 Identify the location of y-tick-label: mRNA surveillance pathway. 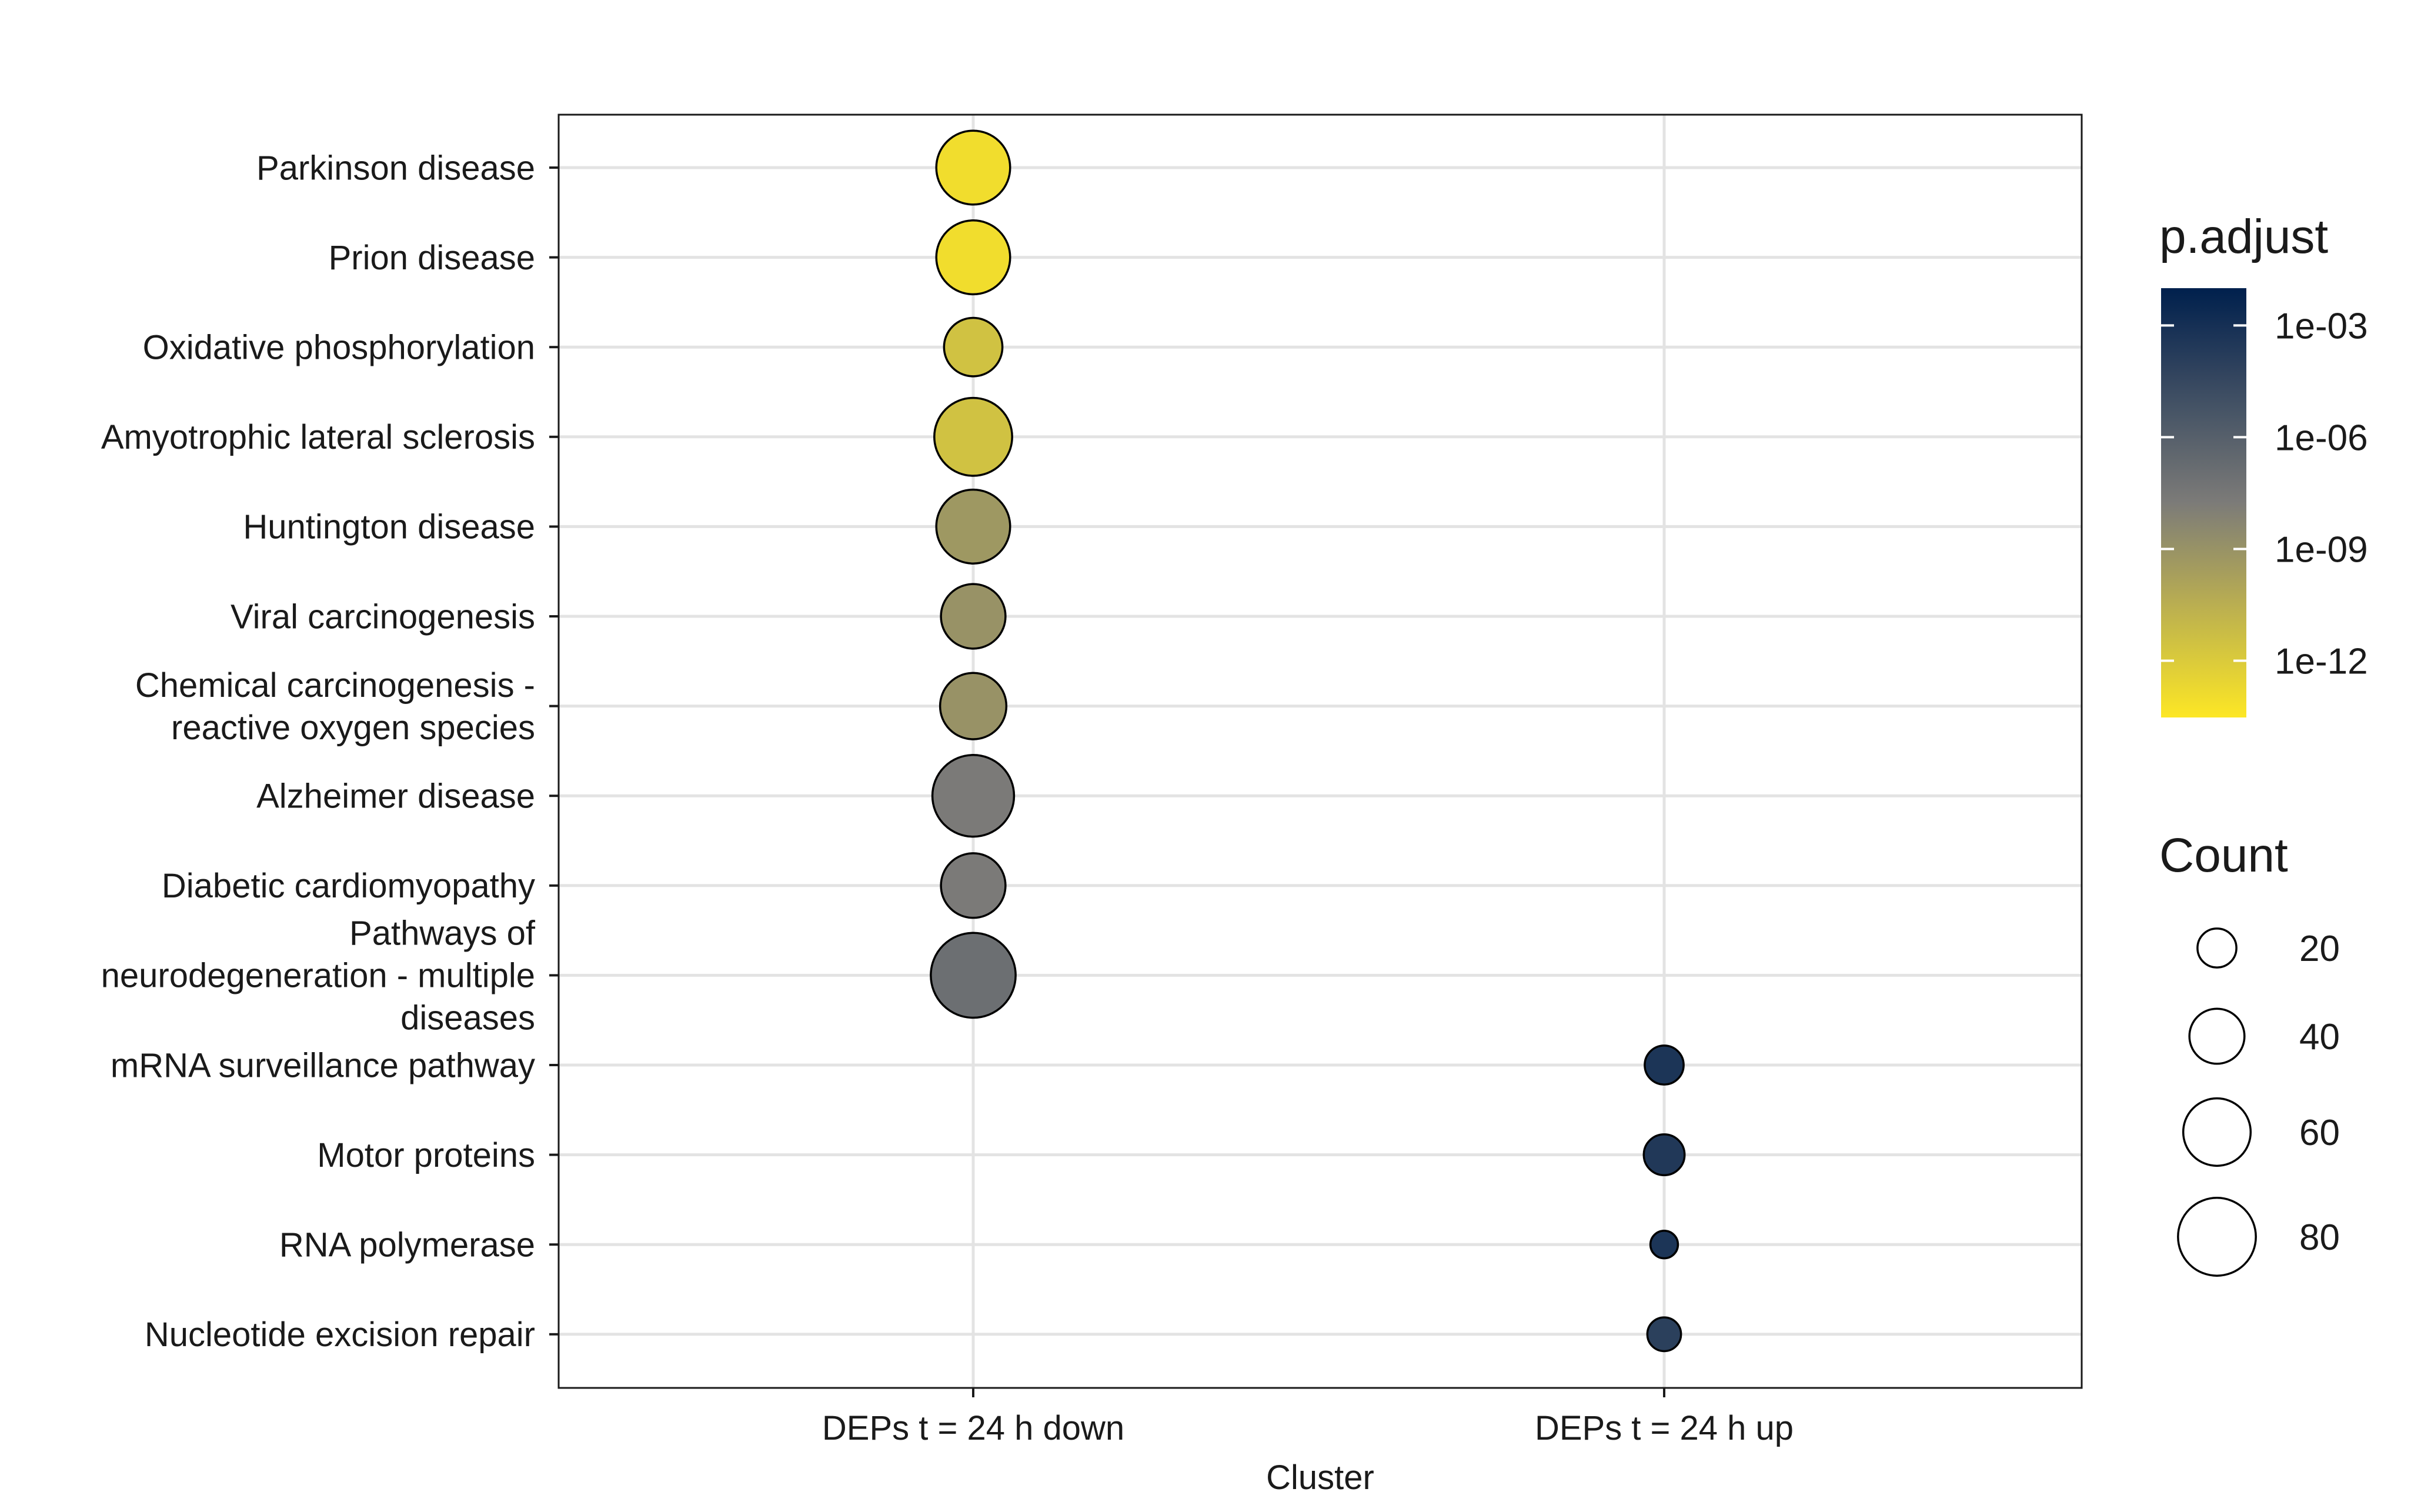
(323, 1065).